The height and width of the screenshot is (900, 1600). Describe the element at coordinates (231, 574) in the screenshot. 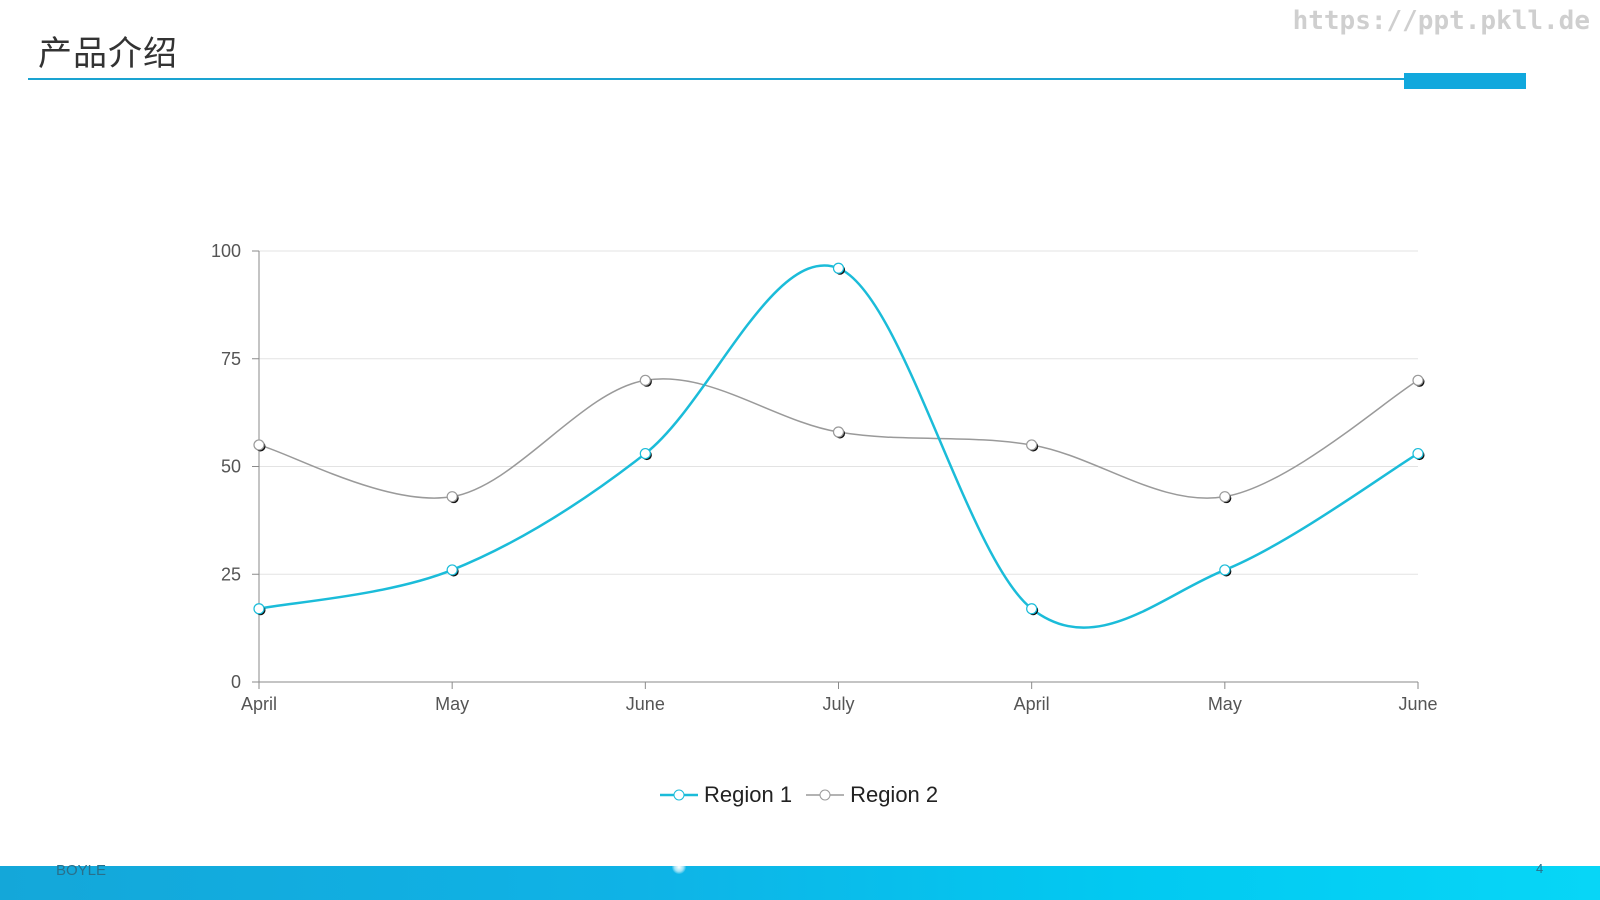

I see `y-tick-label: 25` at that location.